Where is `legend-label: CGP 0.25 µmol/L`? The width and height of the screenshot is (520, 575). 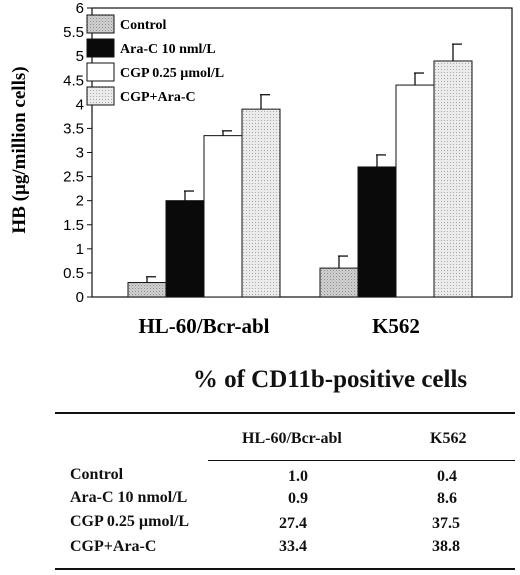
legend-label: CGP 0.25 µmol/L is located at coordinates (172, 73).